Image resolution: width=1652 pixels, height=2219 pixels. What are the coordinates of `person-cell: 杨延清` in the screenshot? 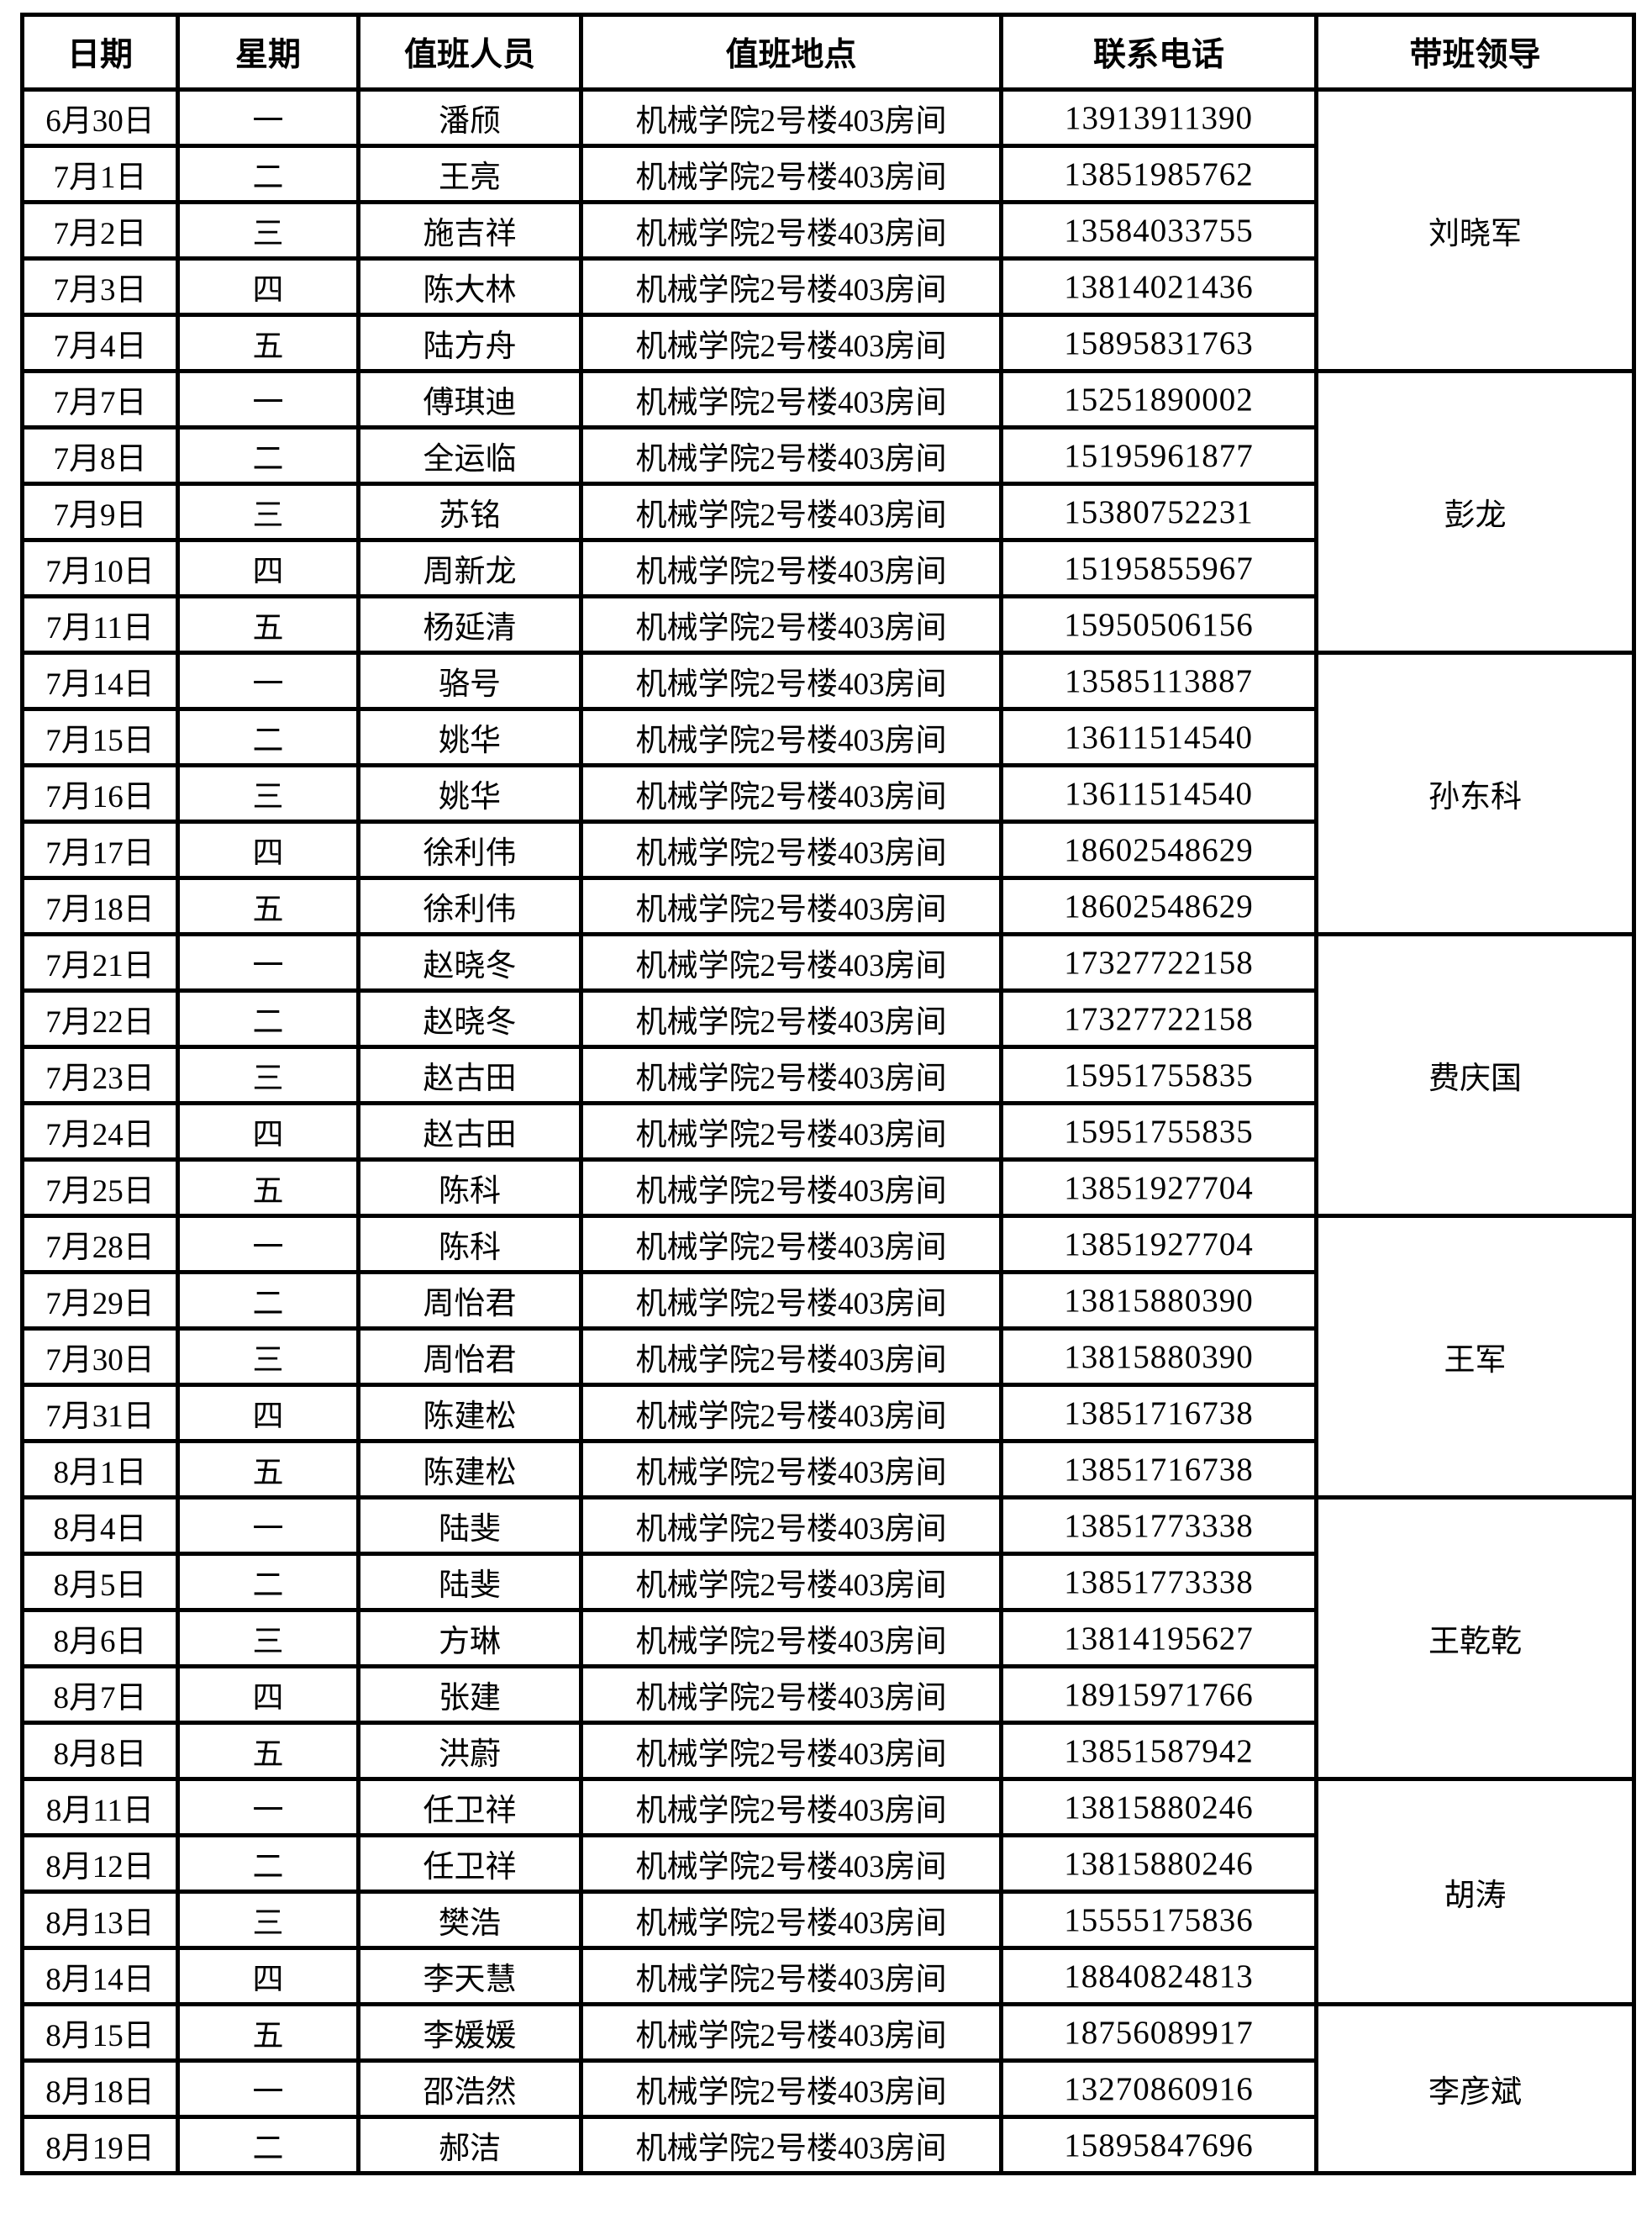 It's located at (470, 624).